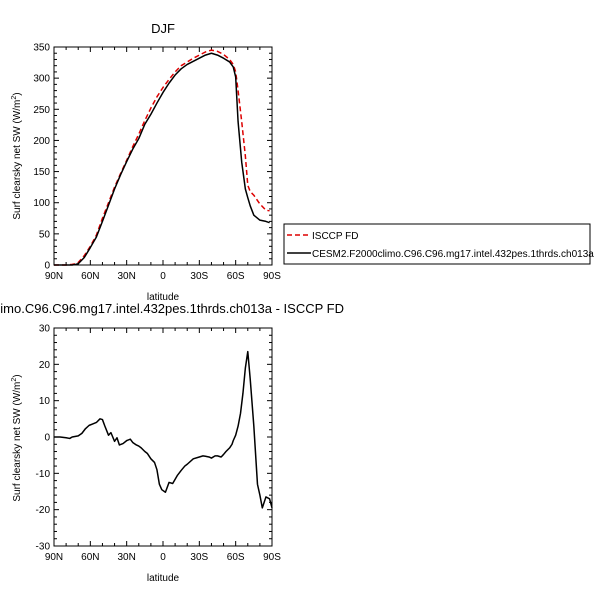 The width and height of the screenshot is (602, 604). What do you see at coordinates (17, 437) in the screenshot?
I see `bottom-ylabel: Surf clearsky net SW (W/m2)` at bounding box center [17, 437].